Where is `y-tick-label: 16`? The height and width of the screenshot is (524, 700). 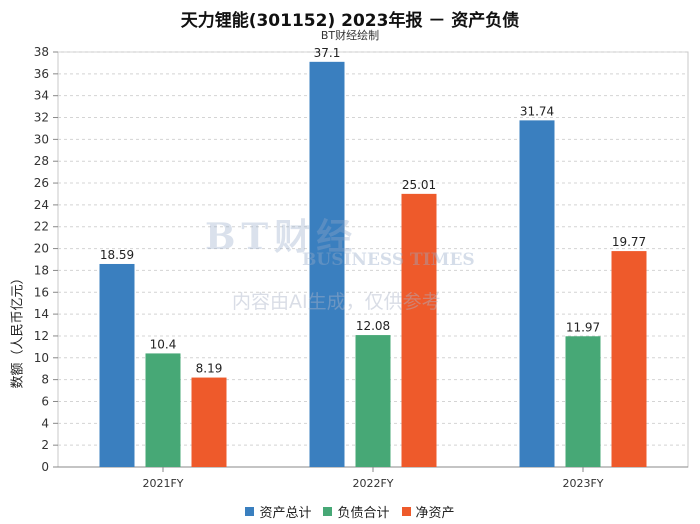
y-tick-label: 16 is located at coordinates (41, 292).